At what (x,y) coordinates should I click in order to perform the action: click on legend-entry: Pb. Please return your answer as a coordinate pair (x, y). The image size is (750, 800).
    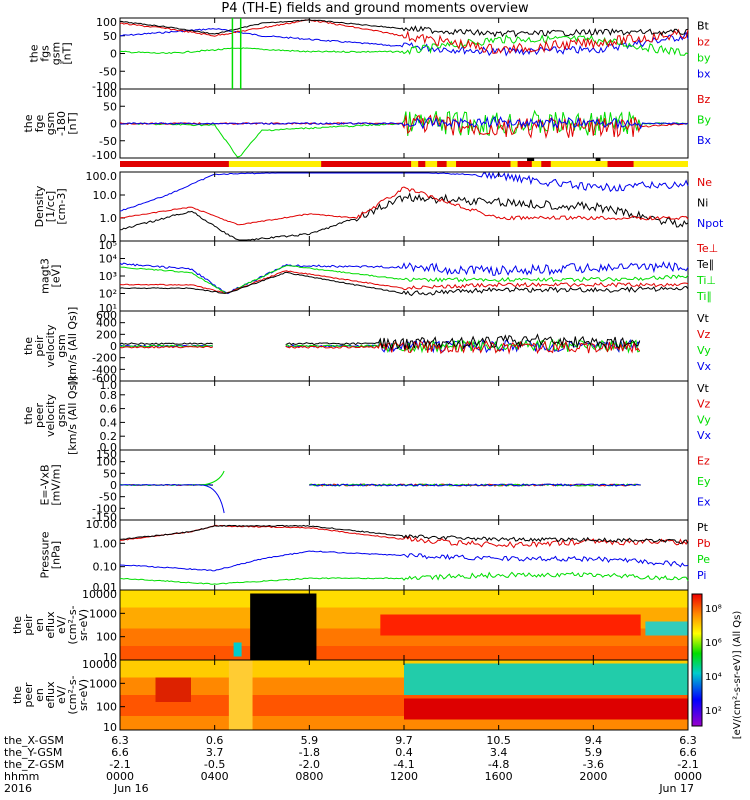
    Looking at the image, I should click on (704, 543).